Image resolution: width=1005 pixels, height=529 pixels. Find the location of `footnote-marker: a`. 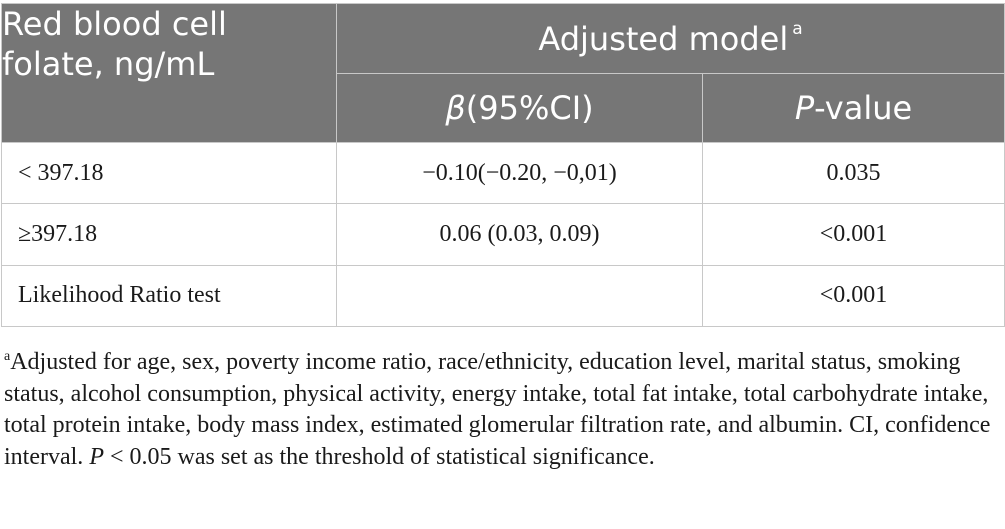

footnote-marker: a is located at coordinates (7, 356).